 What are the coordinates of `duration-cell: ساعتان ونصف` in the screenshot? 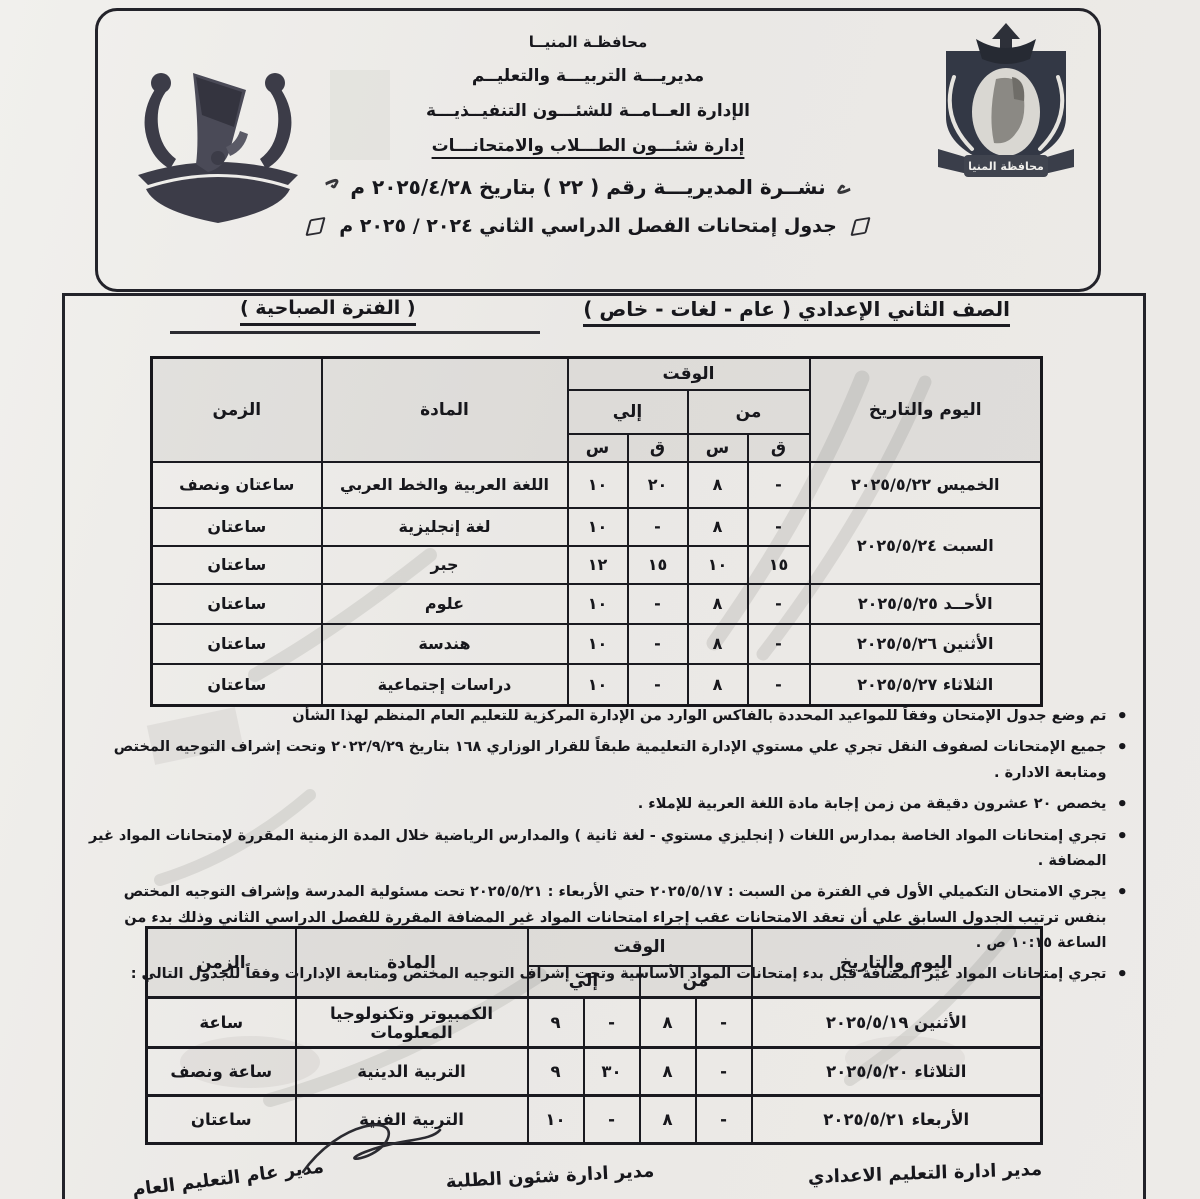 It's located at (236, 484).